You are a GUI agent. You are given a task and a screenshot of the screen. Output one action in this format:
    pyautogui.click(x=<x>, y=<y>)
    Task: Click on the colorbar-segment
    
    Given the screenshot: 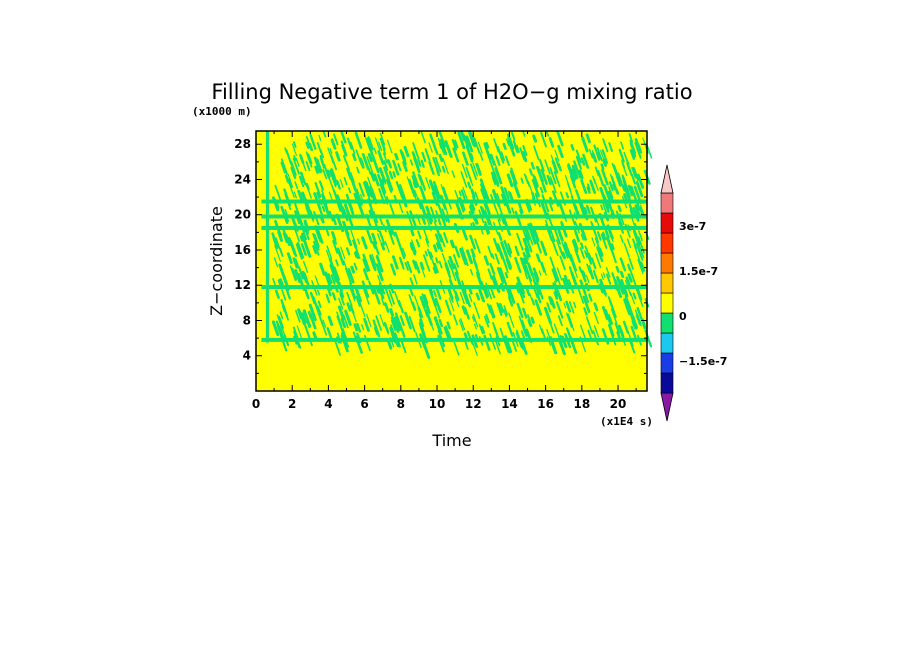 What is the action you would take?
    pyautogui.click(x=667, y=383)
    